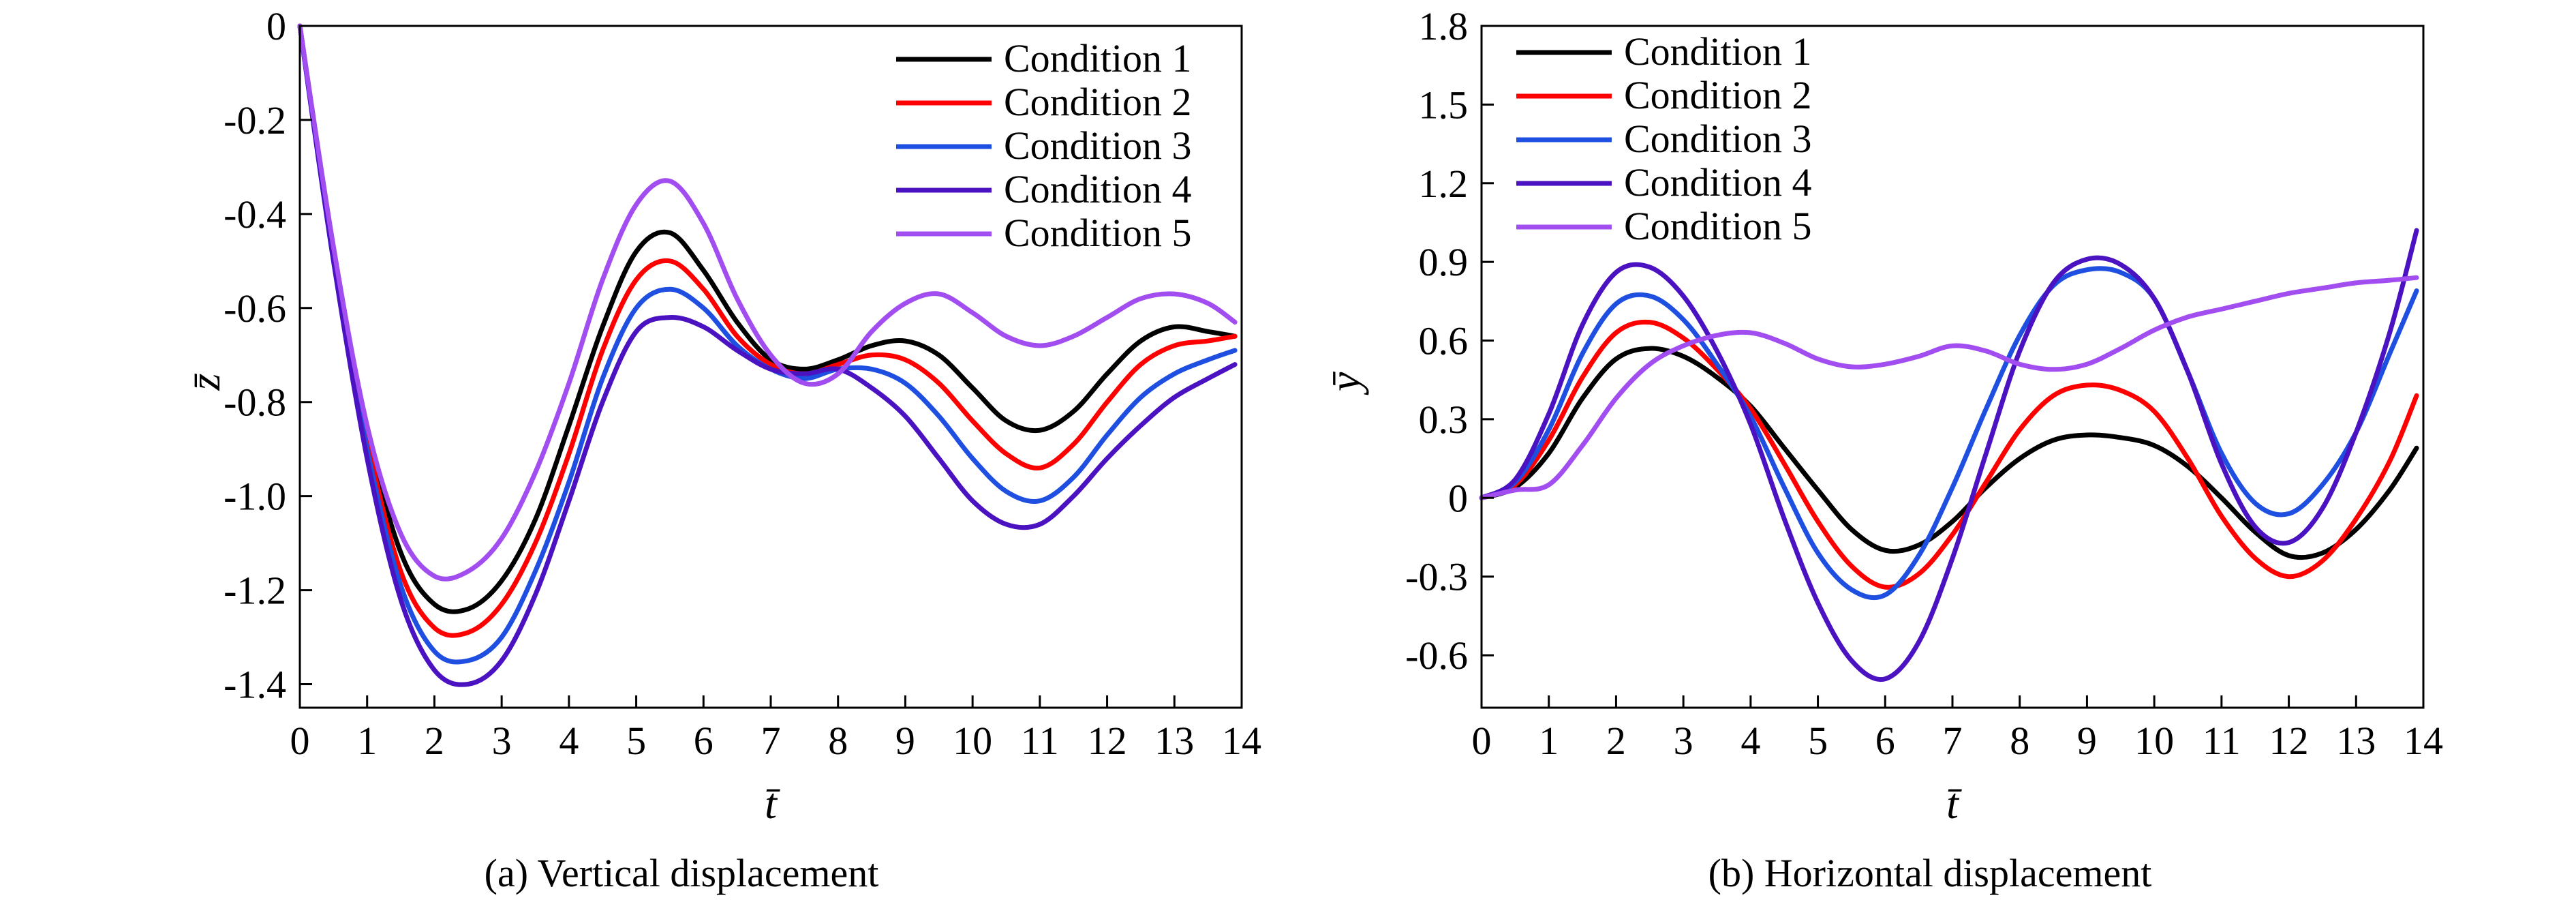  I want to click on x-tick-label-a: 7, so click(771, 741).